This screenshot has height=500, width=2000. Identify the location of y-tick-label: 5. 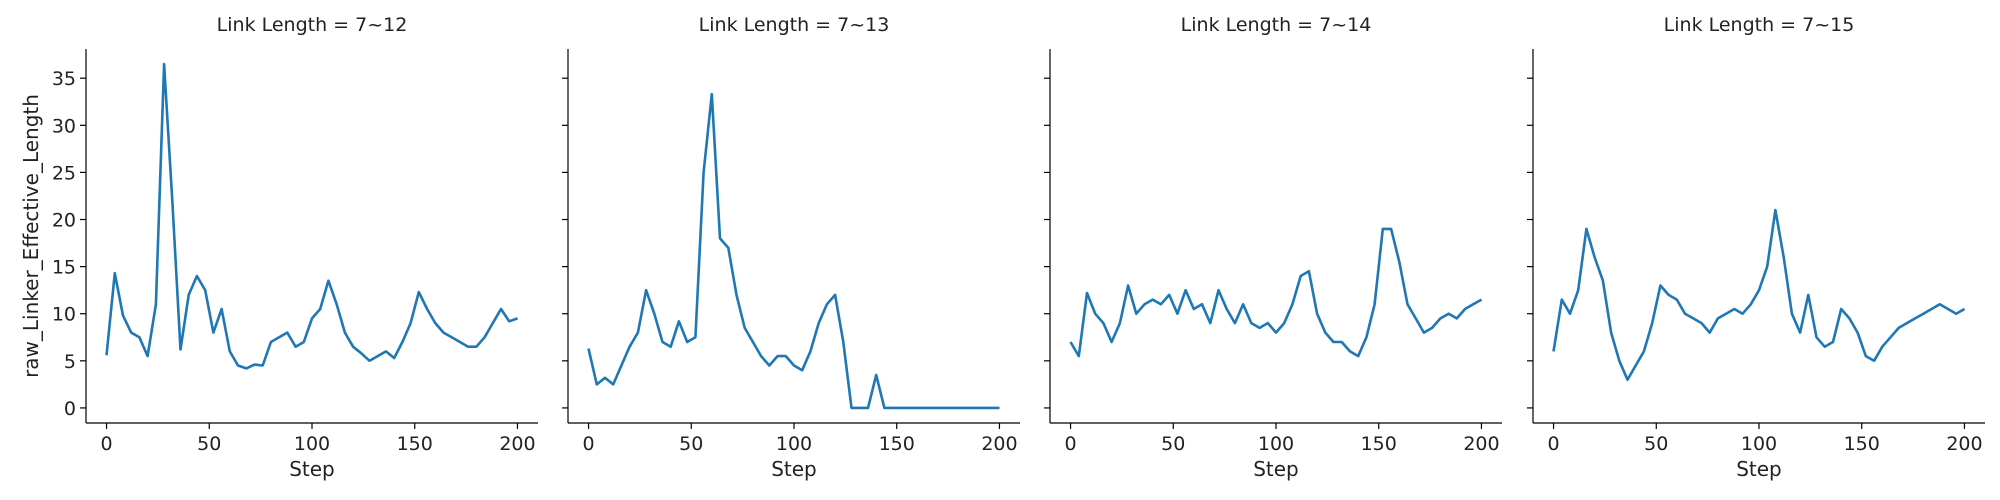
(70, 362).